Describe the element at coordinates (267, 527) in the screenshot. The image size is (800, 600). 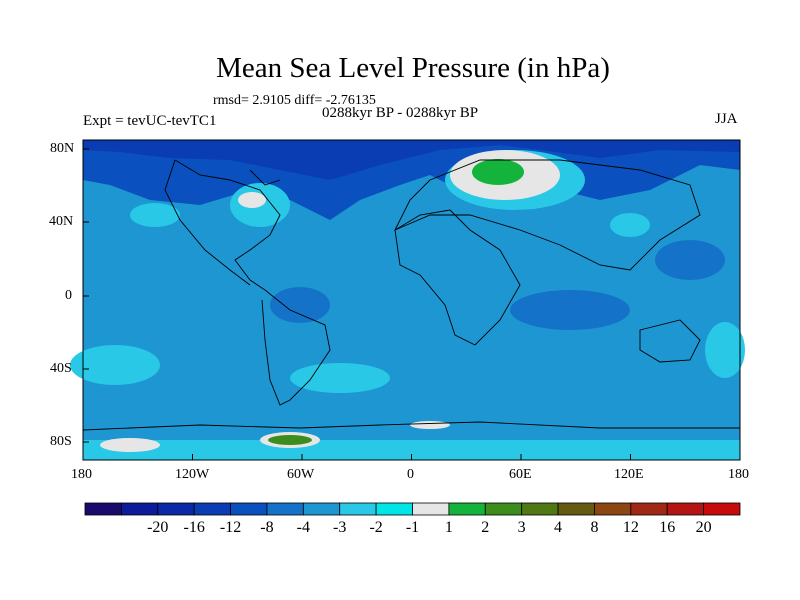
I see `colorbar-label: -8` at that location.